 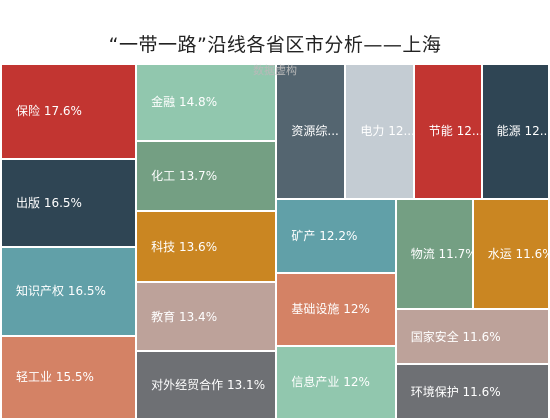 I want to click on treemap-tile: 对外经贸合作 13.1%, so click(x=206, y=385).